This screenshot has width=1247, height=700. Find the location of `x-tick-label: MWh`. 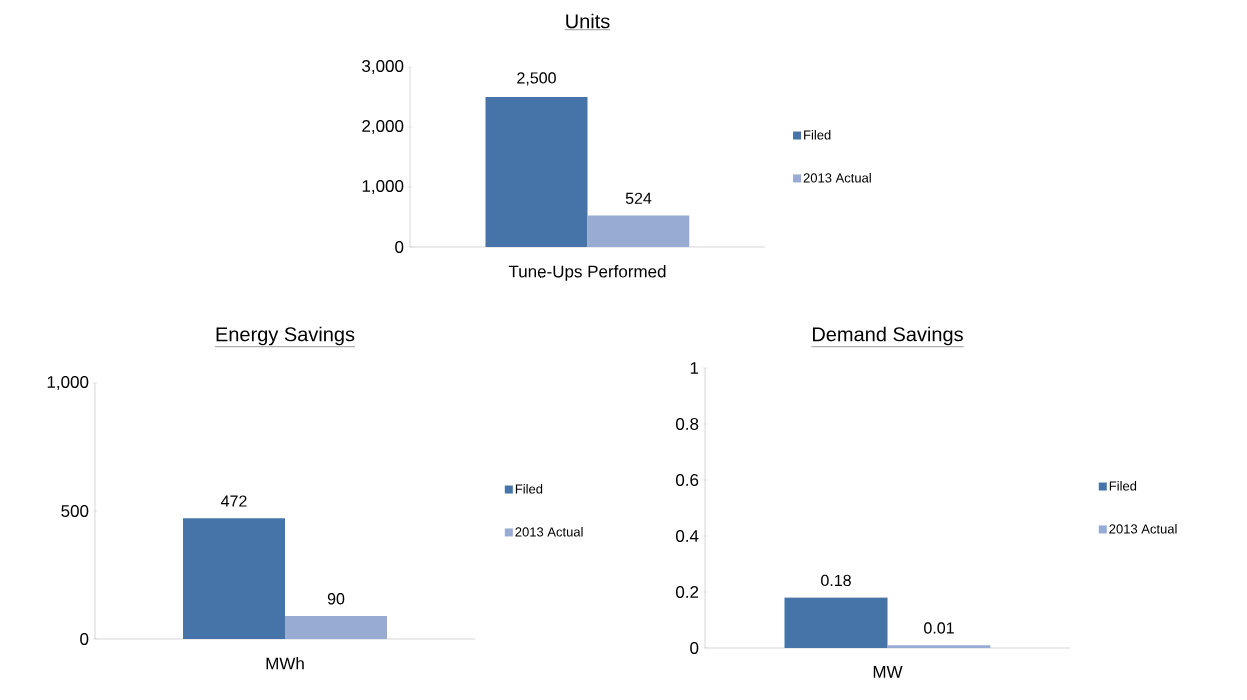

x-tick-label: MWh is located at coordinates (285, 663).